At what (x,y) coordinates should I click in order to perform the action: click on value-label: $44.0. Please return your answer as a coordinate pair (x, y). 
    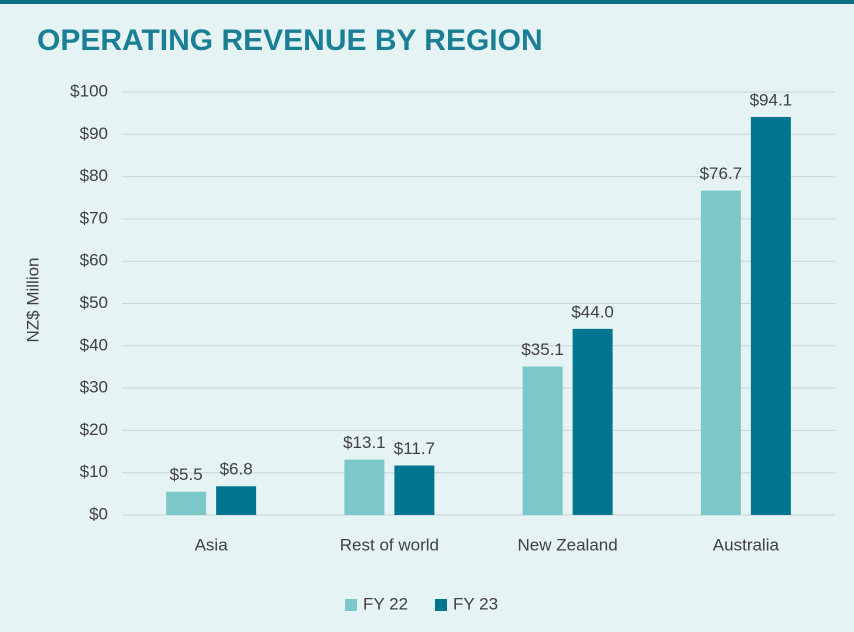
    Looking at the image, I should click on (592, 311).